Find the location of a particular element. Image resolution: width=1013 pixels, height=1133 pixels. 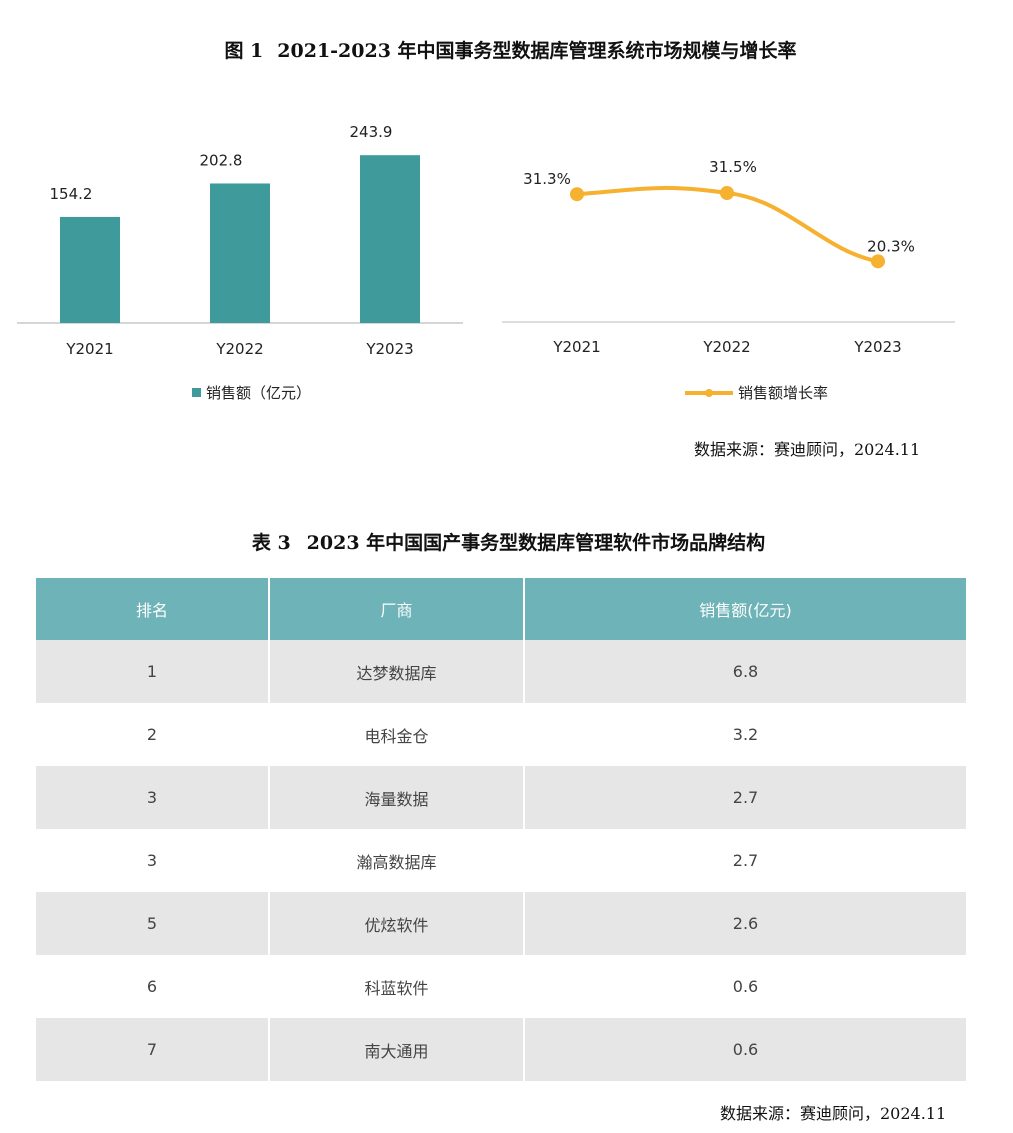

table-source: 数据来源：赛迪顾问，2024.11 is located at coordinates (833, 1113).